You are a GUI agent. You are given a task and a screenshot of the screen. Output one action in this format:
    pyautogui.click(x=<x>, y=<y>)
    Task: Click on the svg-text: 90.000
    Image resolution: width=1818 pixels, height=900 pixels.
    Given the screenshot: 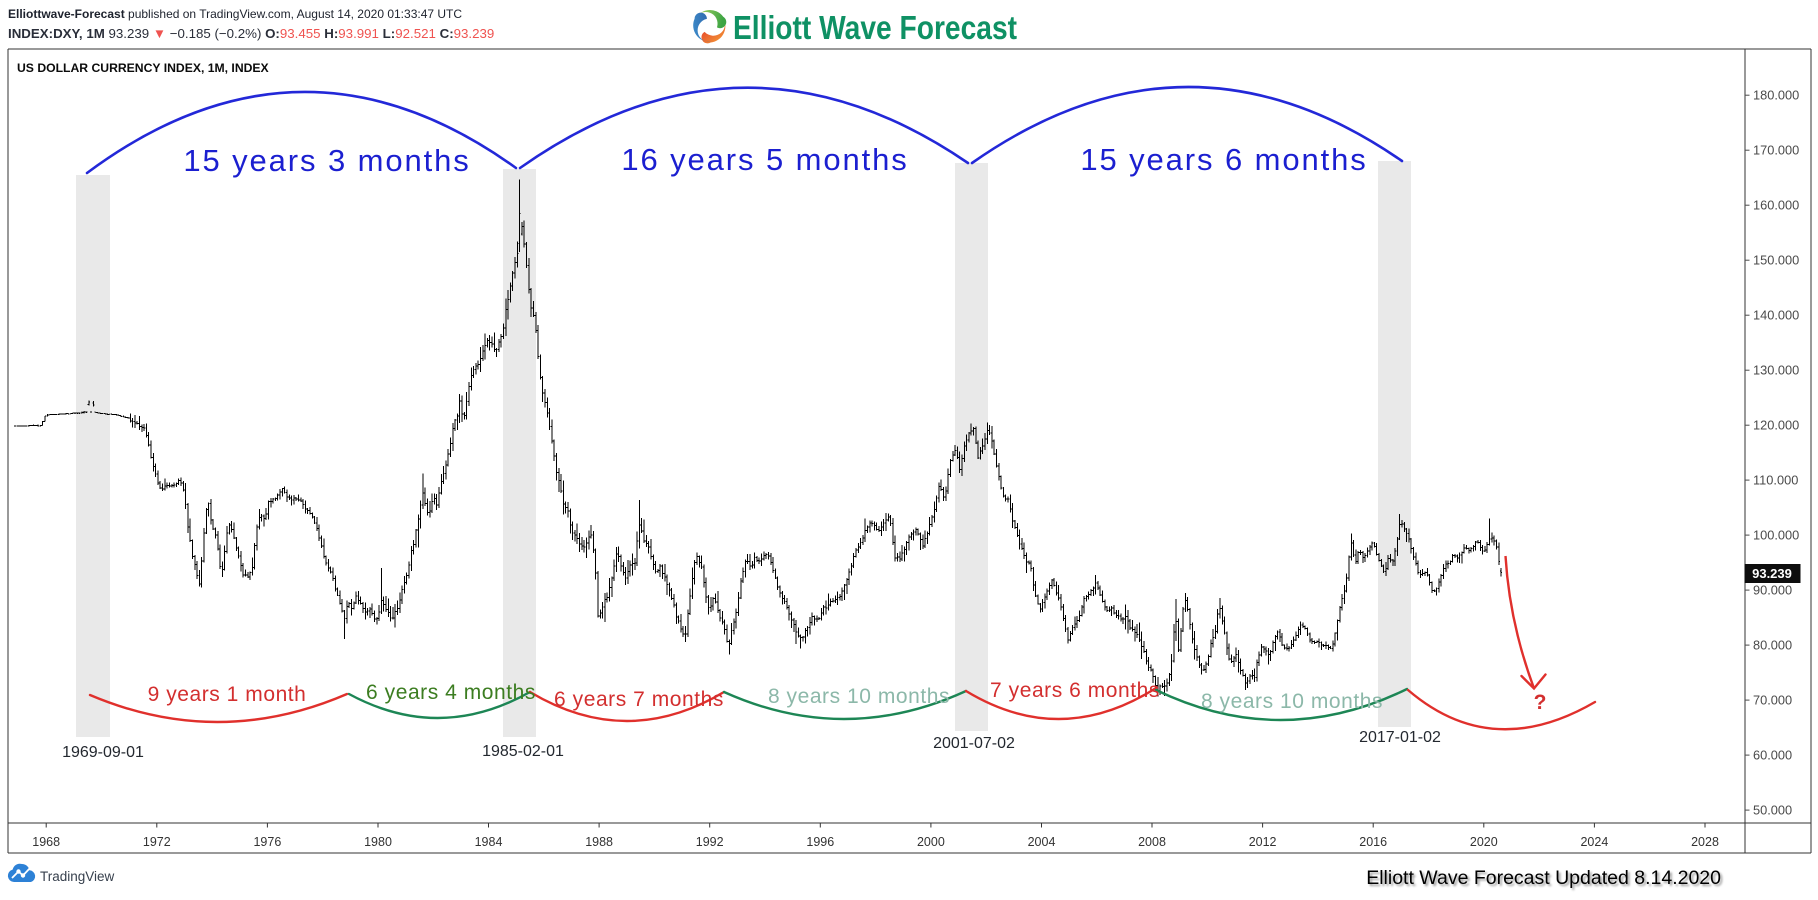 What is the action you would take?
    pyautogui.click(x=1772, y=589)
    